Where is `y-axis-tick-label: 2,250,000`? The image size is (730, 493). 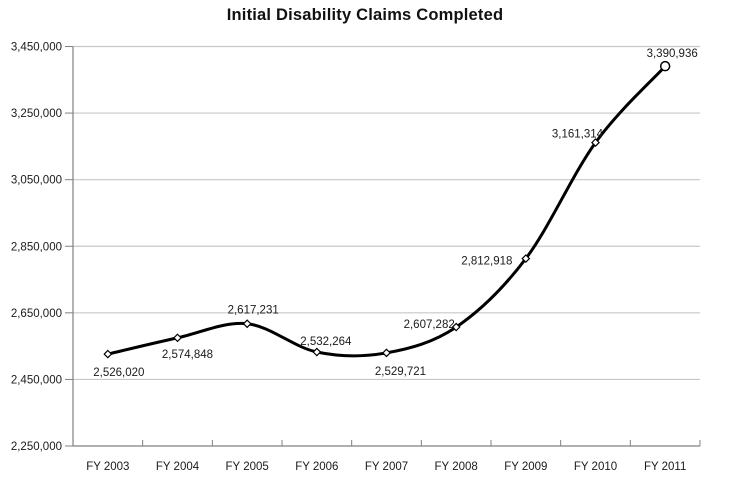 y-axis-tick-label: 2,250,000 is located at coordinates (36, 447).